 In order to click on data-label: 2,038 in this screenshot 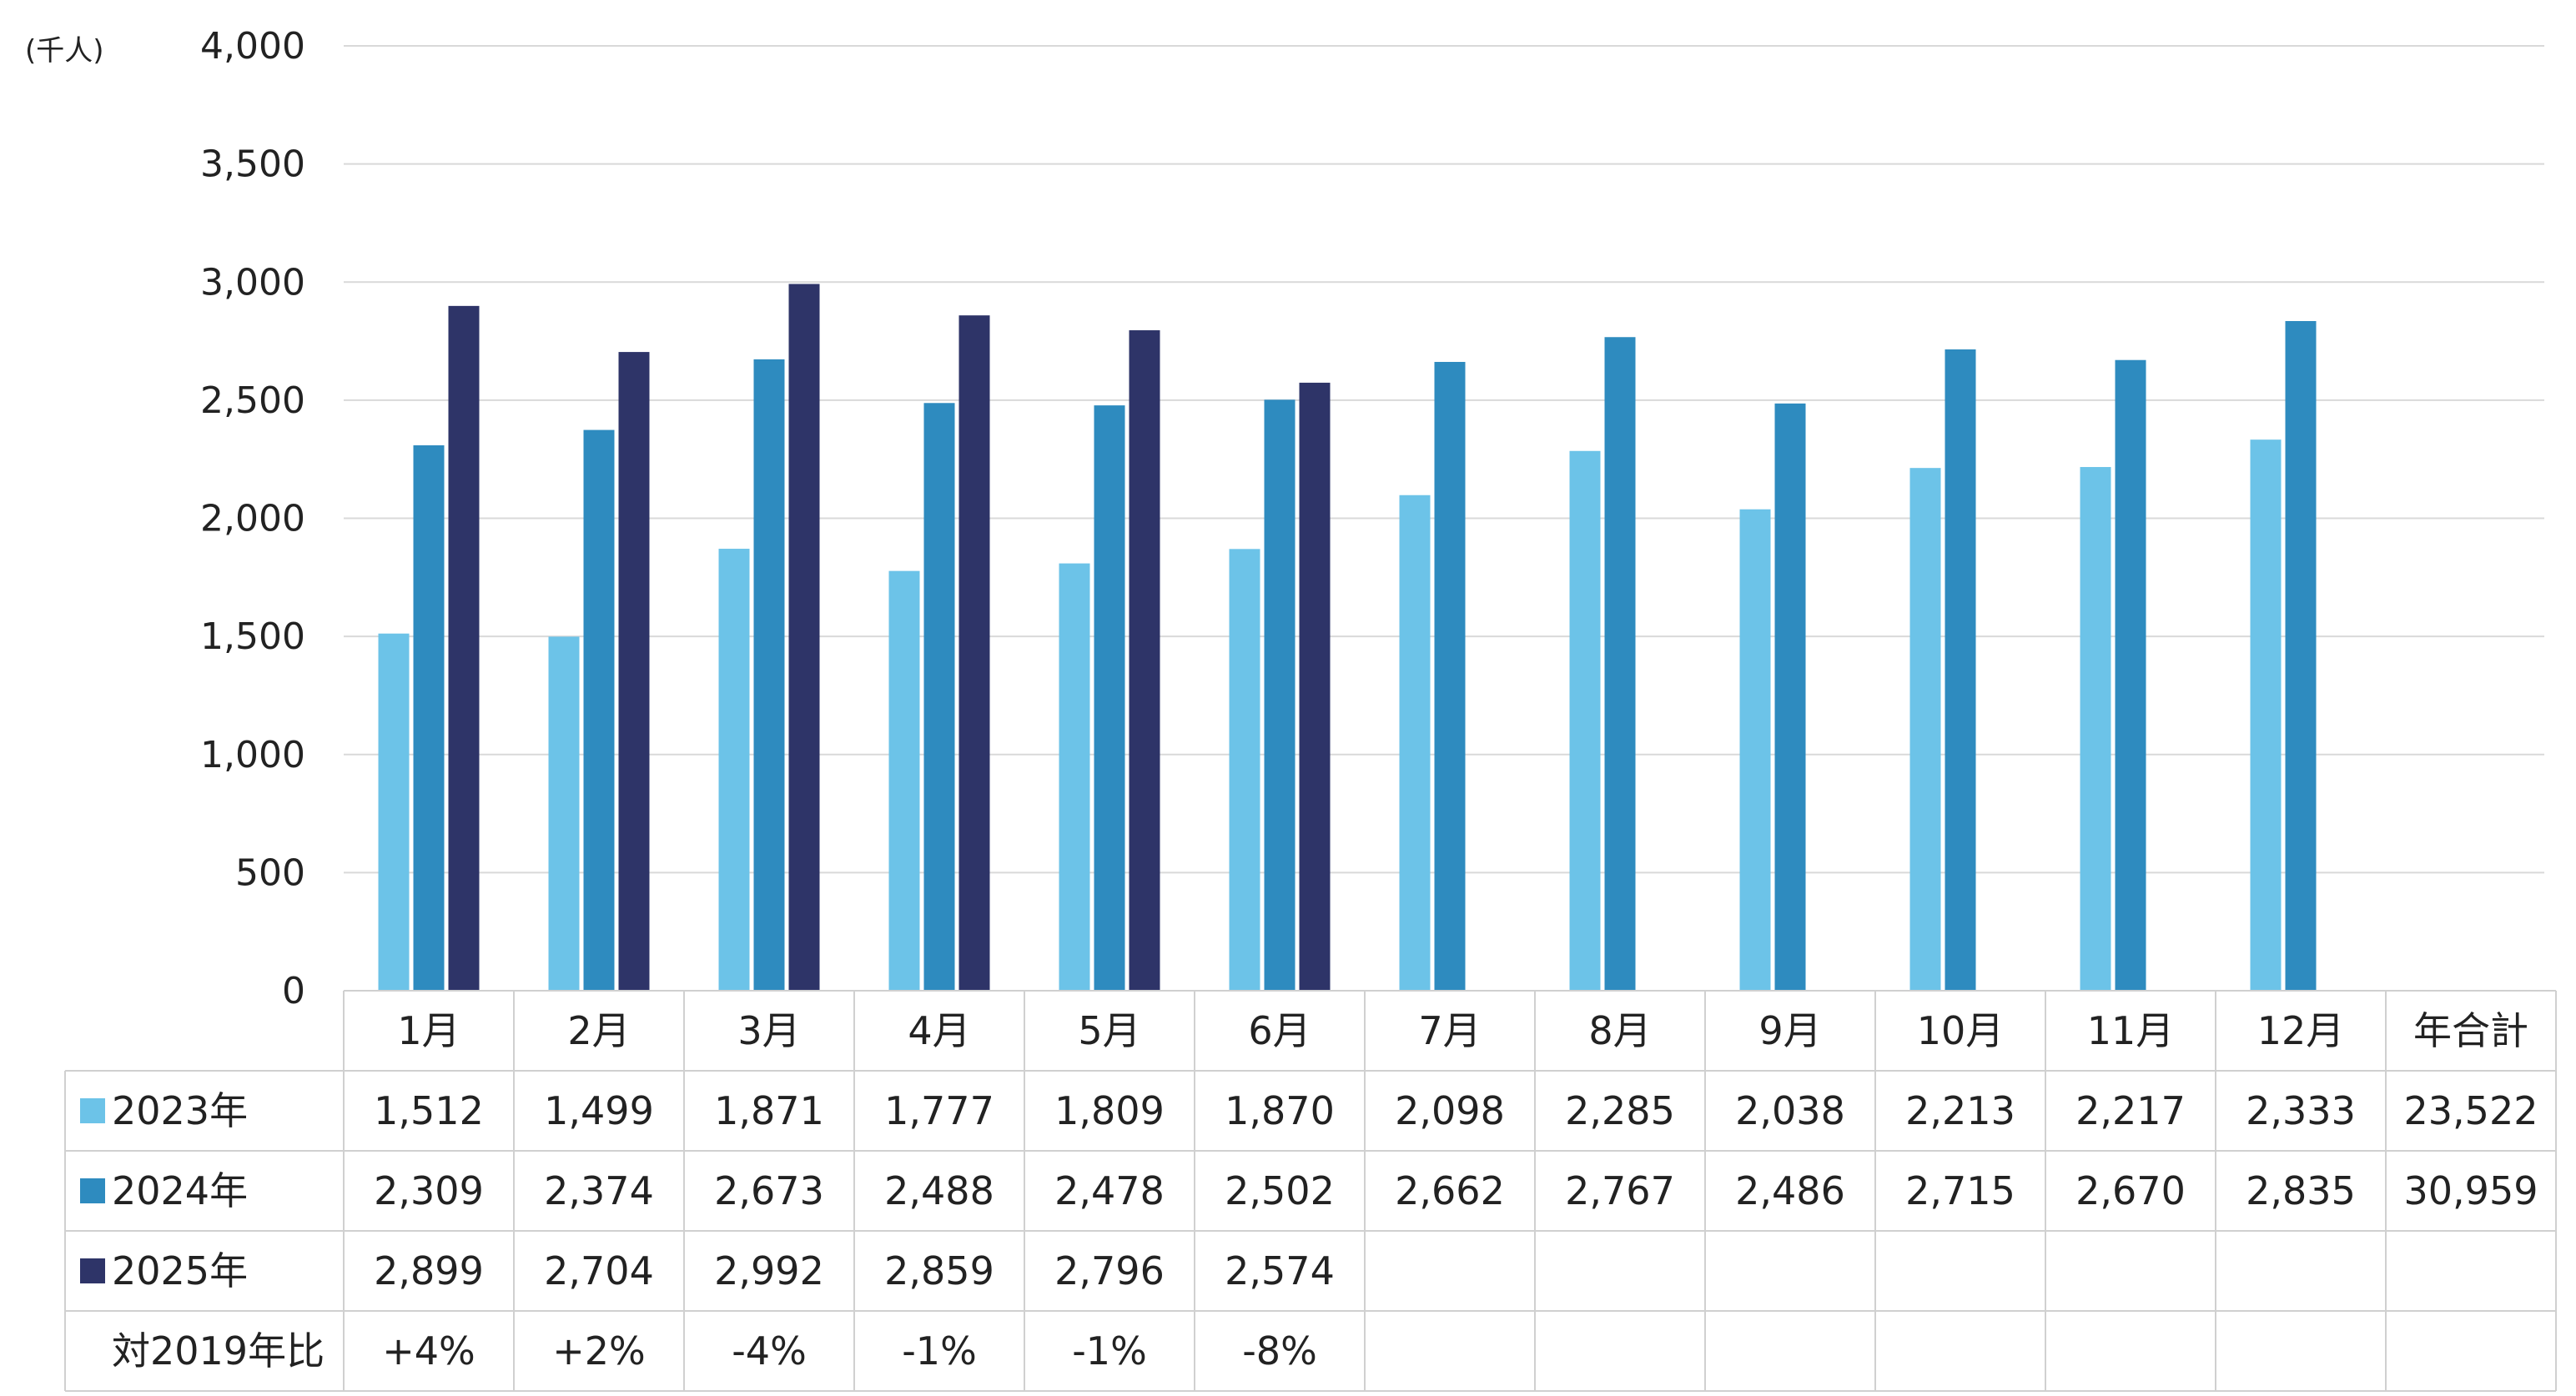, I will do `click(1790, 1110)`.